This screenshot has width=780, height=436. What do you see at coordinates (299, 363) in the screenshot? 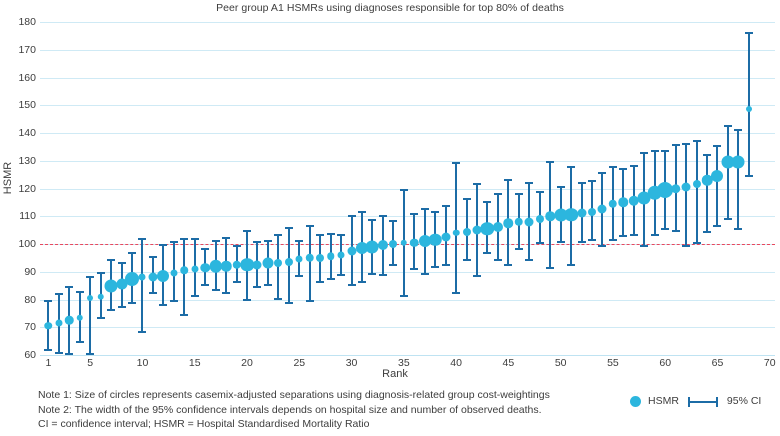
I see `x-tick-label: 25` at bounding box center [299, 363].